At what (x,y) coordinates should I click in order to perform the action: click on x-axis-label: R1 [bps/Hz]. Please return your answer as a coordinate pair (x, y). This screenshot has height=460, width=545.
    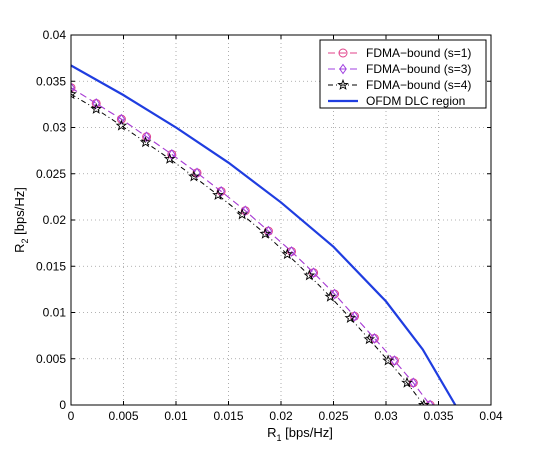
    Looking at the image, I should click on (300, 434).